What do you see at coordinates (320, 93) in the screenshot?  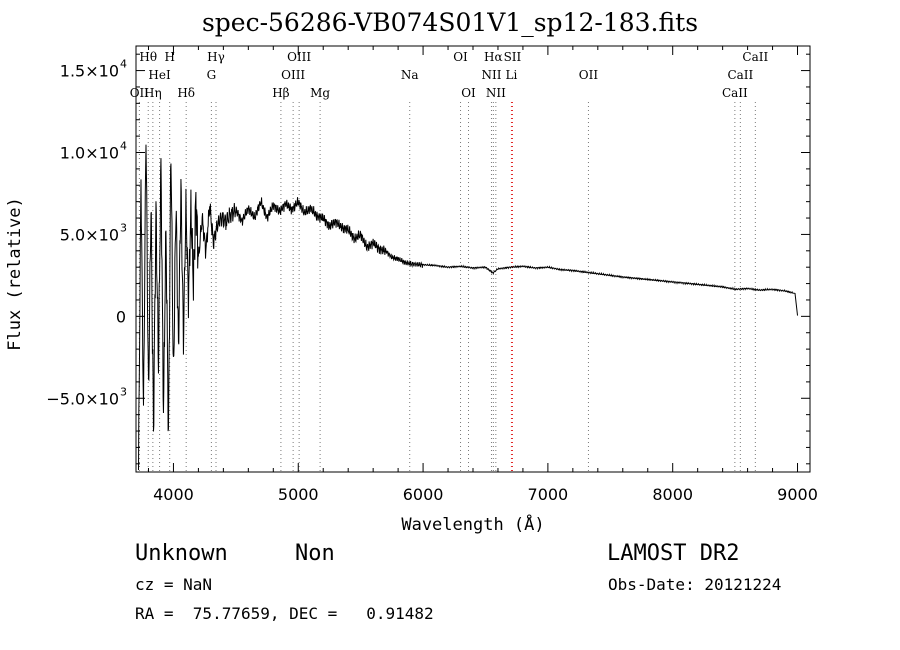 I see `line-label-20: Mg` at bounding box center [320, 93].